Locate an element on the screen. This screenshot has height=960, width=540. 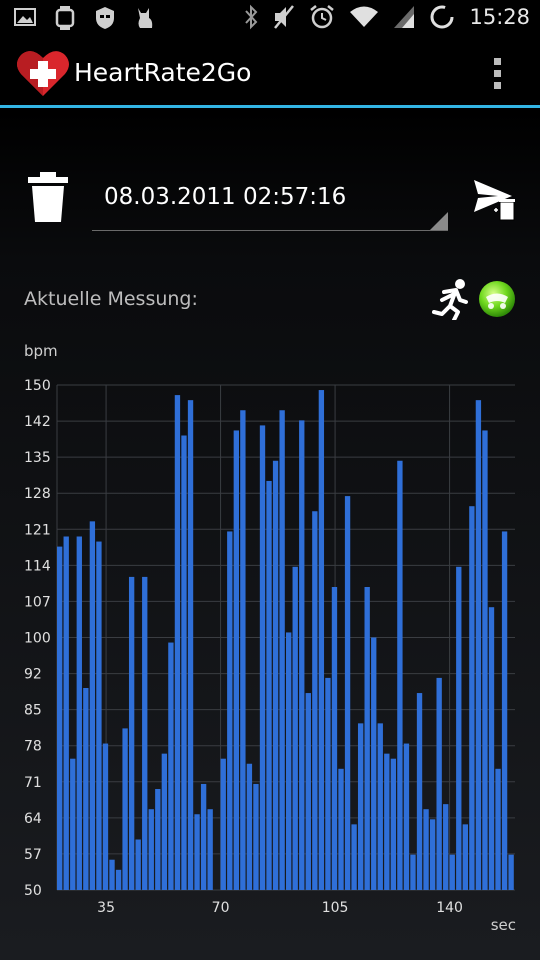
current-measurement-label: Aktuelle Messung: is located at coordinates (111, 299).